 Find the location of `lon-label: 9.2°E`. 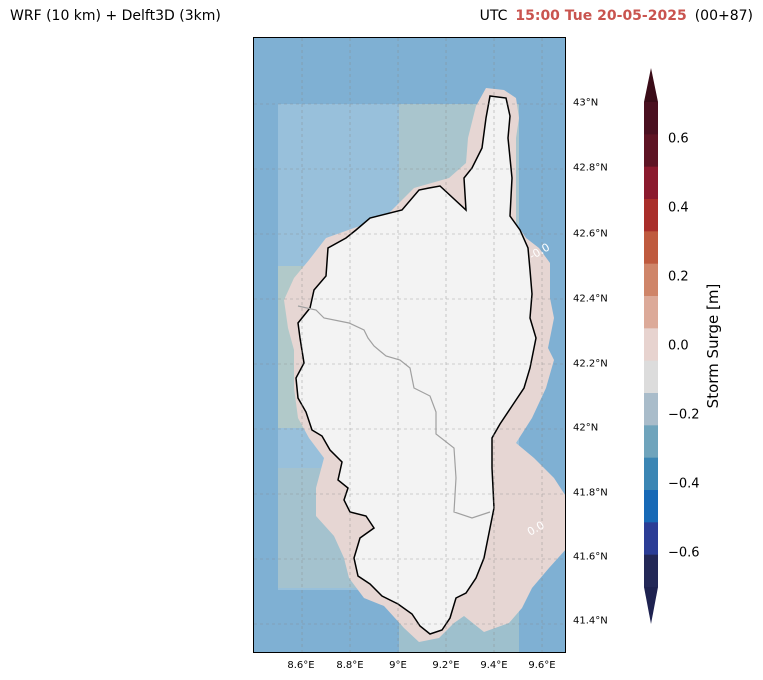

lon-label: 9.2°E is located at coordinates (446, 665).